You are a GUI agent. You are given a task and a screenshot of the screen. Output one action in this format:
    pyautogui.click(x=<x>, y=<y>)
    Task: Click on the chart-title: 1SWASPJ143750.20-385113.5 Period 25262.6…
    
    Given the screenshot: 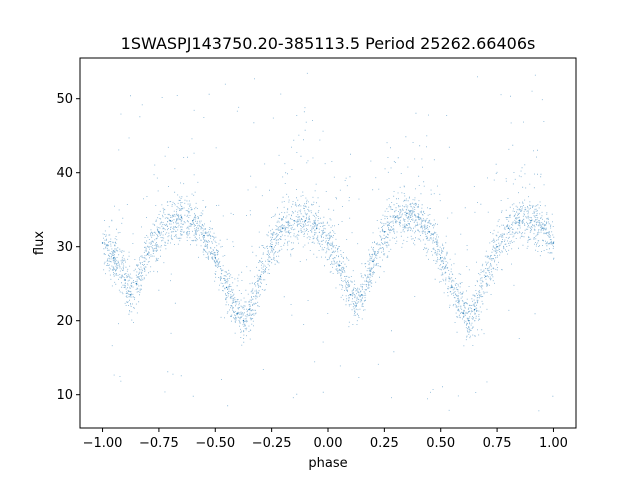 What is the action you would take?
    pyautogui.click(x=328, y=43)
    